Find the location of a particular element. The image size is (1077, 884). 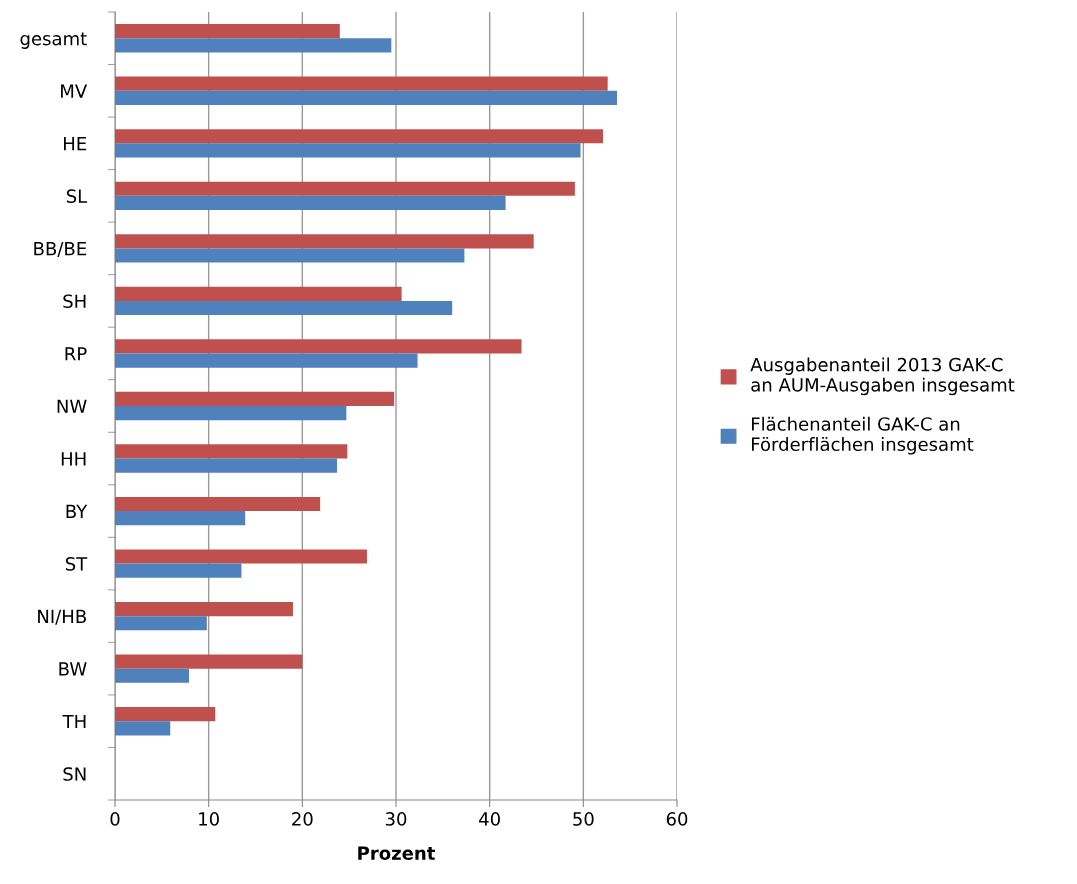

y-tick-label: BW is located at coordinates (73, 669).